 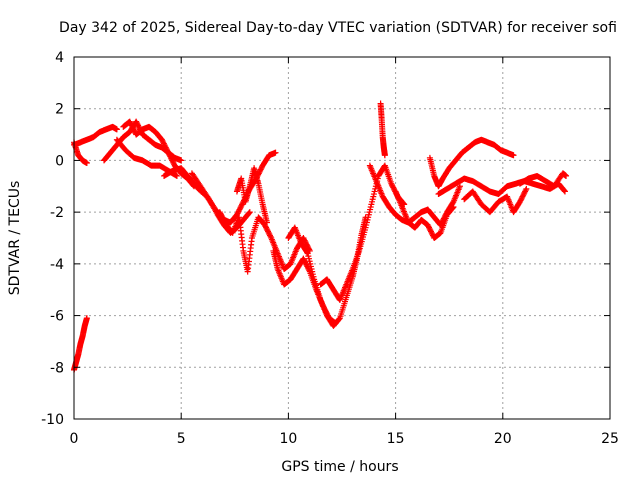 What do you see at coordinates (339, 467) in the screenshot?
I see `x-axis-label: GPS time / hours` at bounding box center [339, 467].